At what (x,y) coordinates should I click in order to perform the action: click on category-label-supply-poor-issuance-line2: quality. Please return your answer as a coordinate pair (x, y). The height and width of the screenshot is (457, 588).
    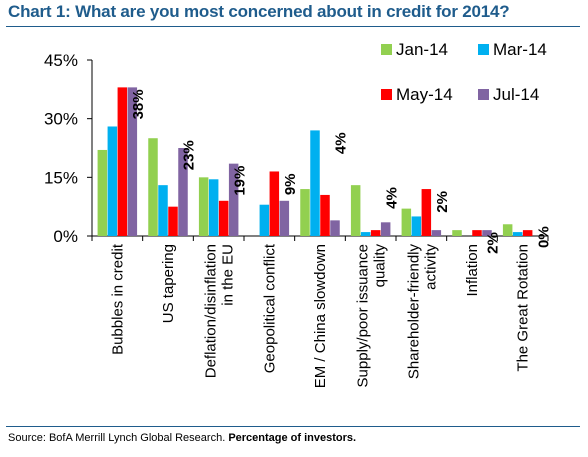
    Looking at the image, I should click on (380, 266).